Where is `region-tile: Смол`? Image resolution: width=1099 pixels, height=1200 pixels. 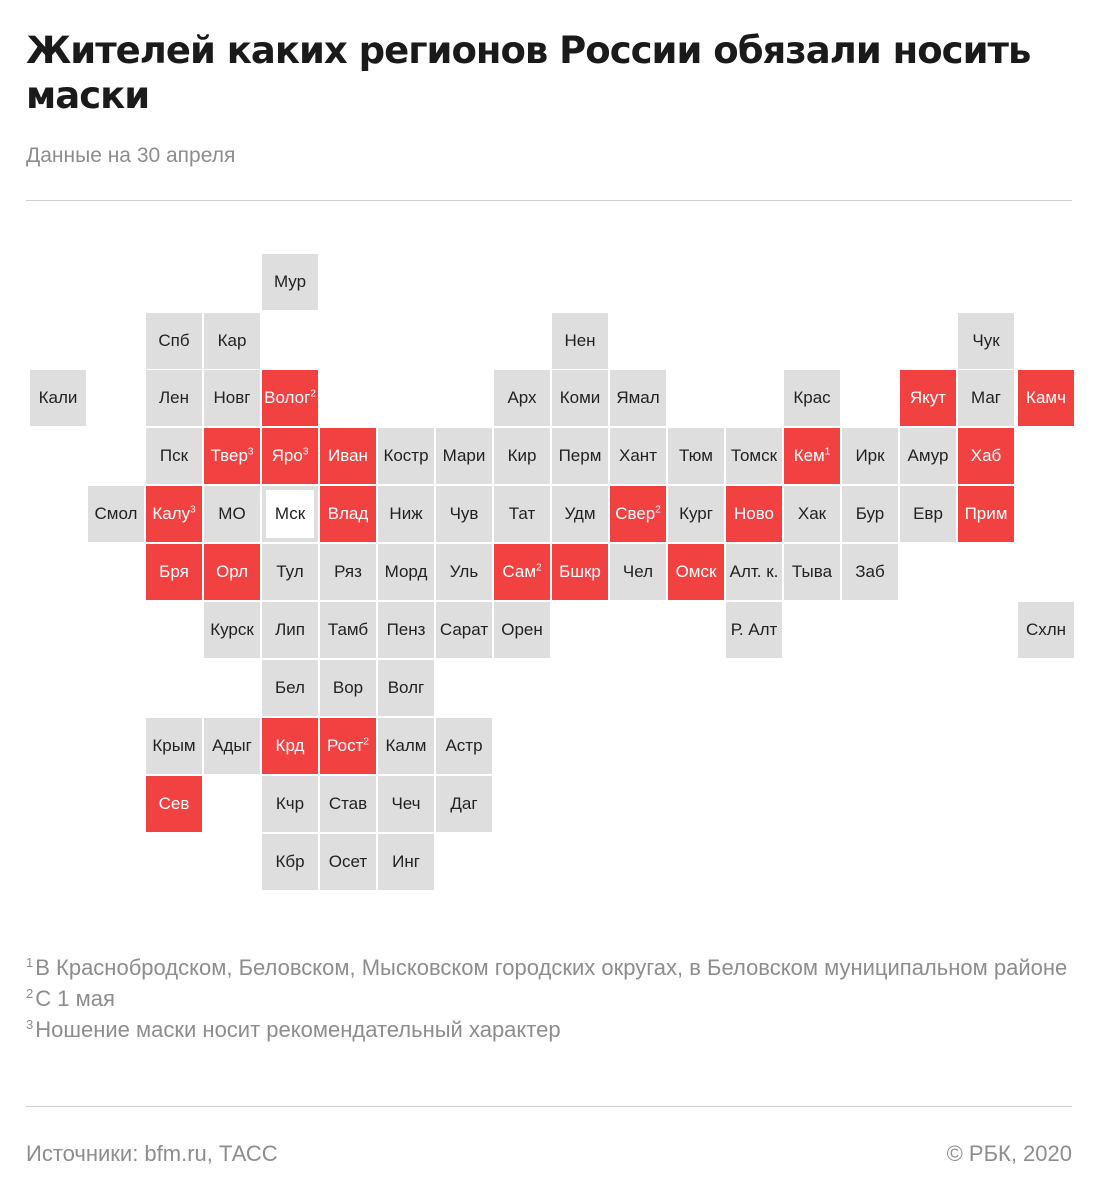
region-tile: Смол is located at coordinates (116, 514).